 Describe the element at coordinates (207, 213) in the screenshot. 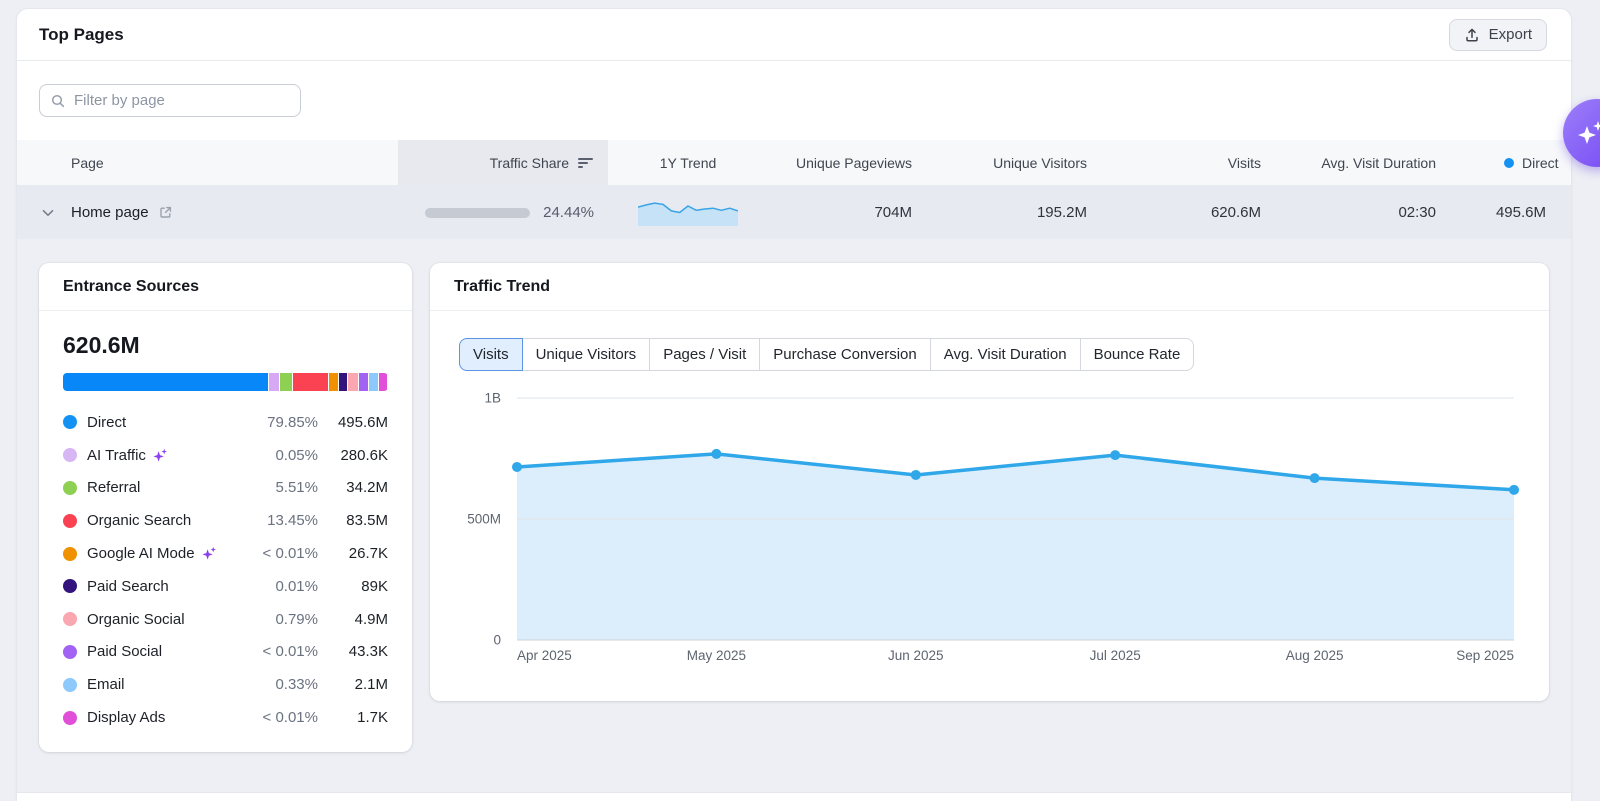

I see `page-cell: Home page` at that location.